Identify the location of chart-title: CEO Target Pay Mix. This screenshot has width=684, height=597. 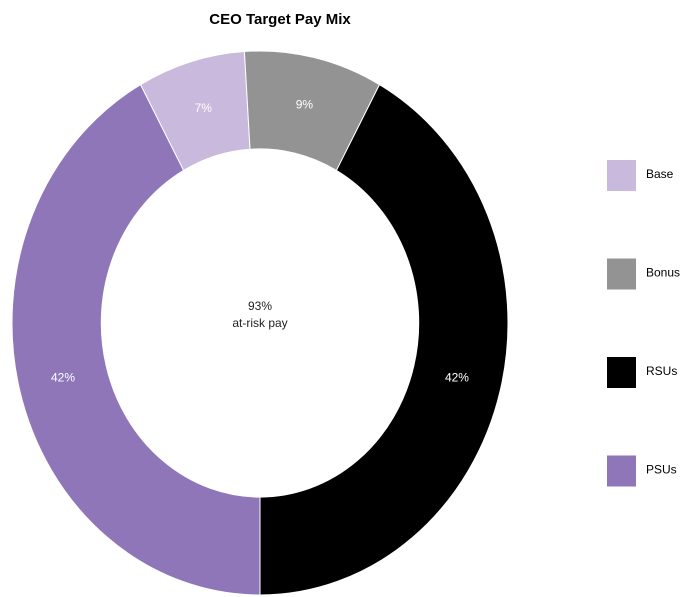
(280, 19).